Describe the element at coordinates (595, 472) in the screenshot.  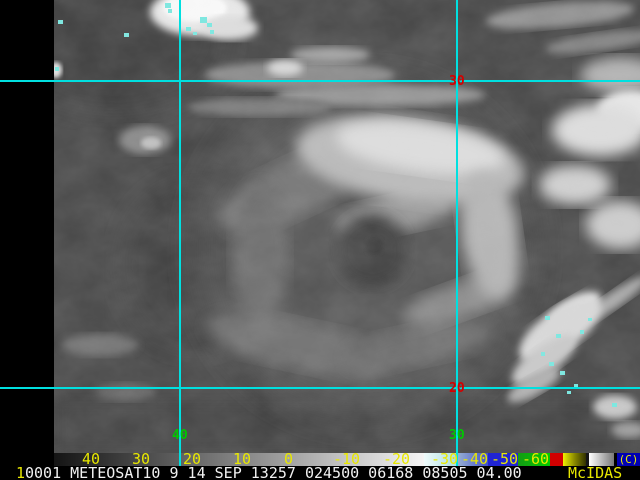
I see `mcidas-brand: McIDAS` at that location.